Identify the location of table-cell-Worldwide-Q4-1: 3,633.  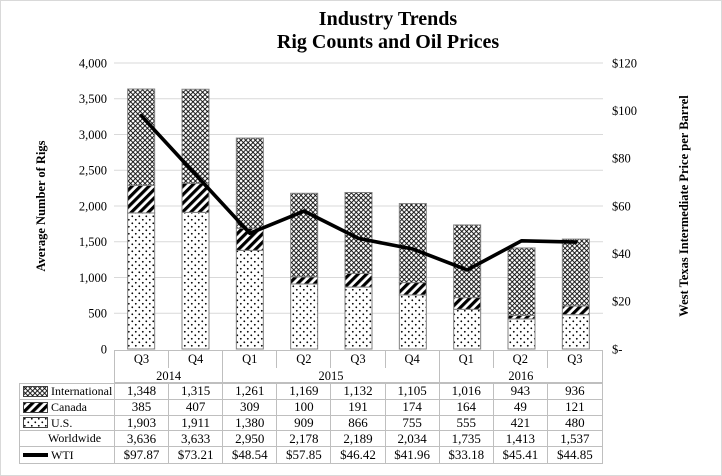
(196, 439).